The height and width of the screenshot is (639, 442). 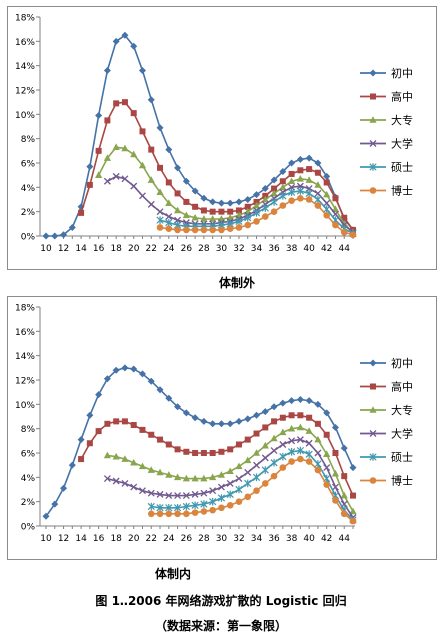 What do you see at coordinates (402, 434) in the screenshot?
I see `legend-label: 大学` at bounding box center [402, 434].